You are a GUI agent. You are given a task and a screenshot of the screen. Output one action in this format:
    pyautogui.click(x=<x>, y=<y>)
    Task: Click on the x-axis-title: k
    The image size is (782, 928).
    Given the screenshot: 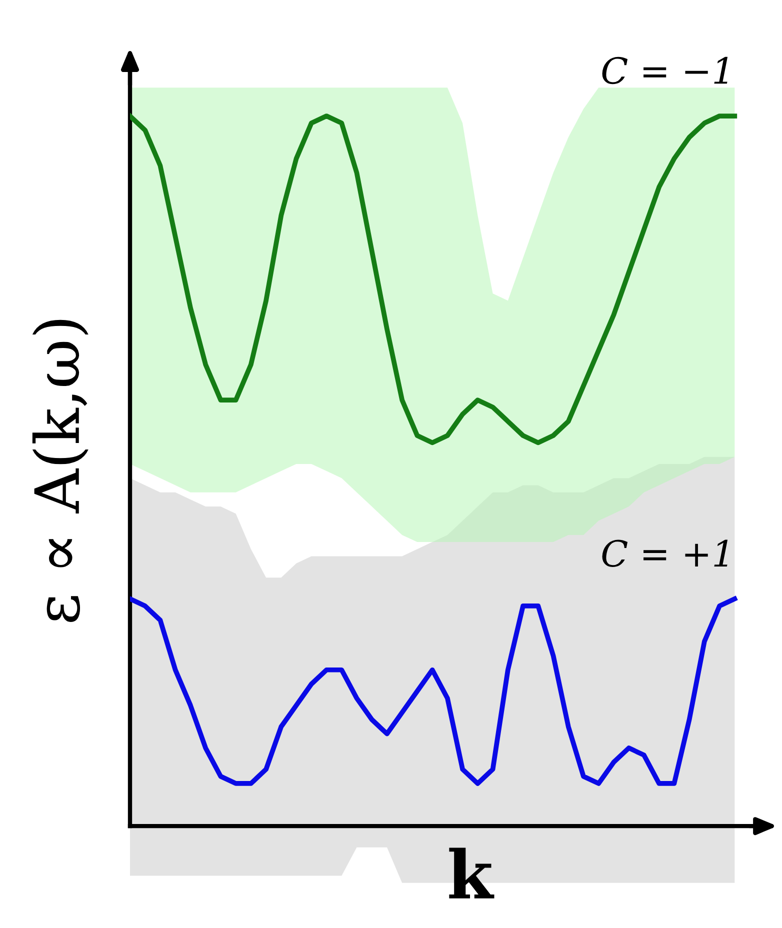 What is the action you would take?
    pyautogui.click(x=471, y=873)
    